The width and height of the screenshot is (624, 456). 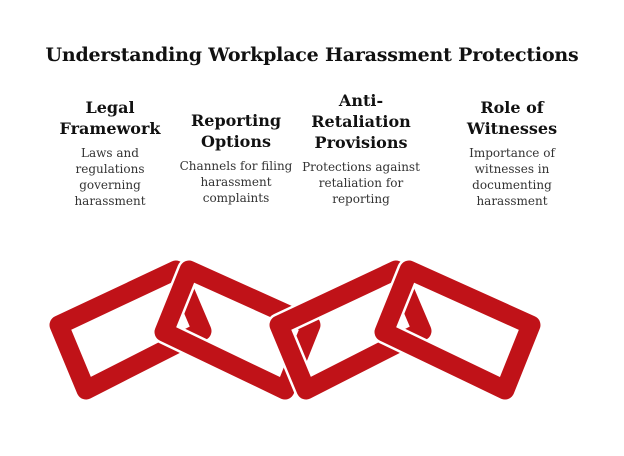 What do you see at coordinates (236, 131) in the screenshot?
I see `column-heading: Reporting Options` at bounding box center [236, 131].